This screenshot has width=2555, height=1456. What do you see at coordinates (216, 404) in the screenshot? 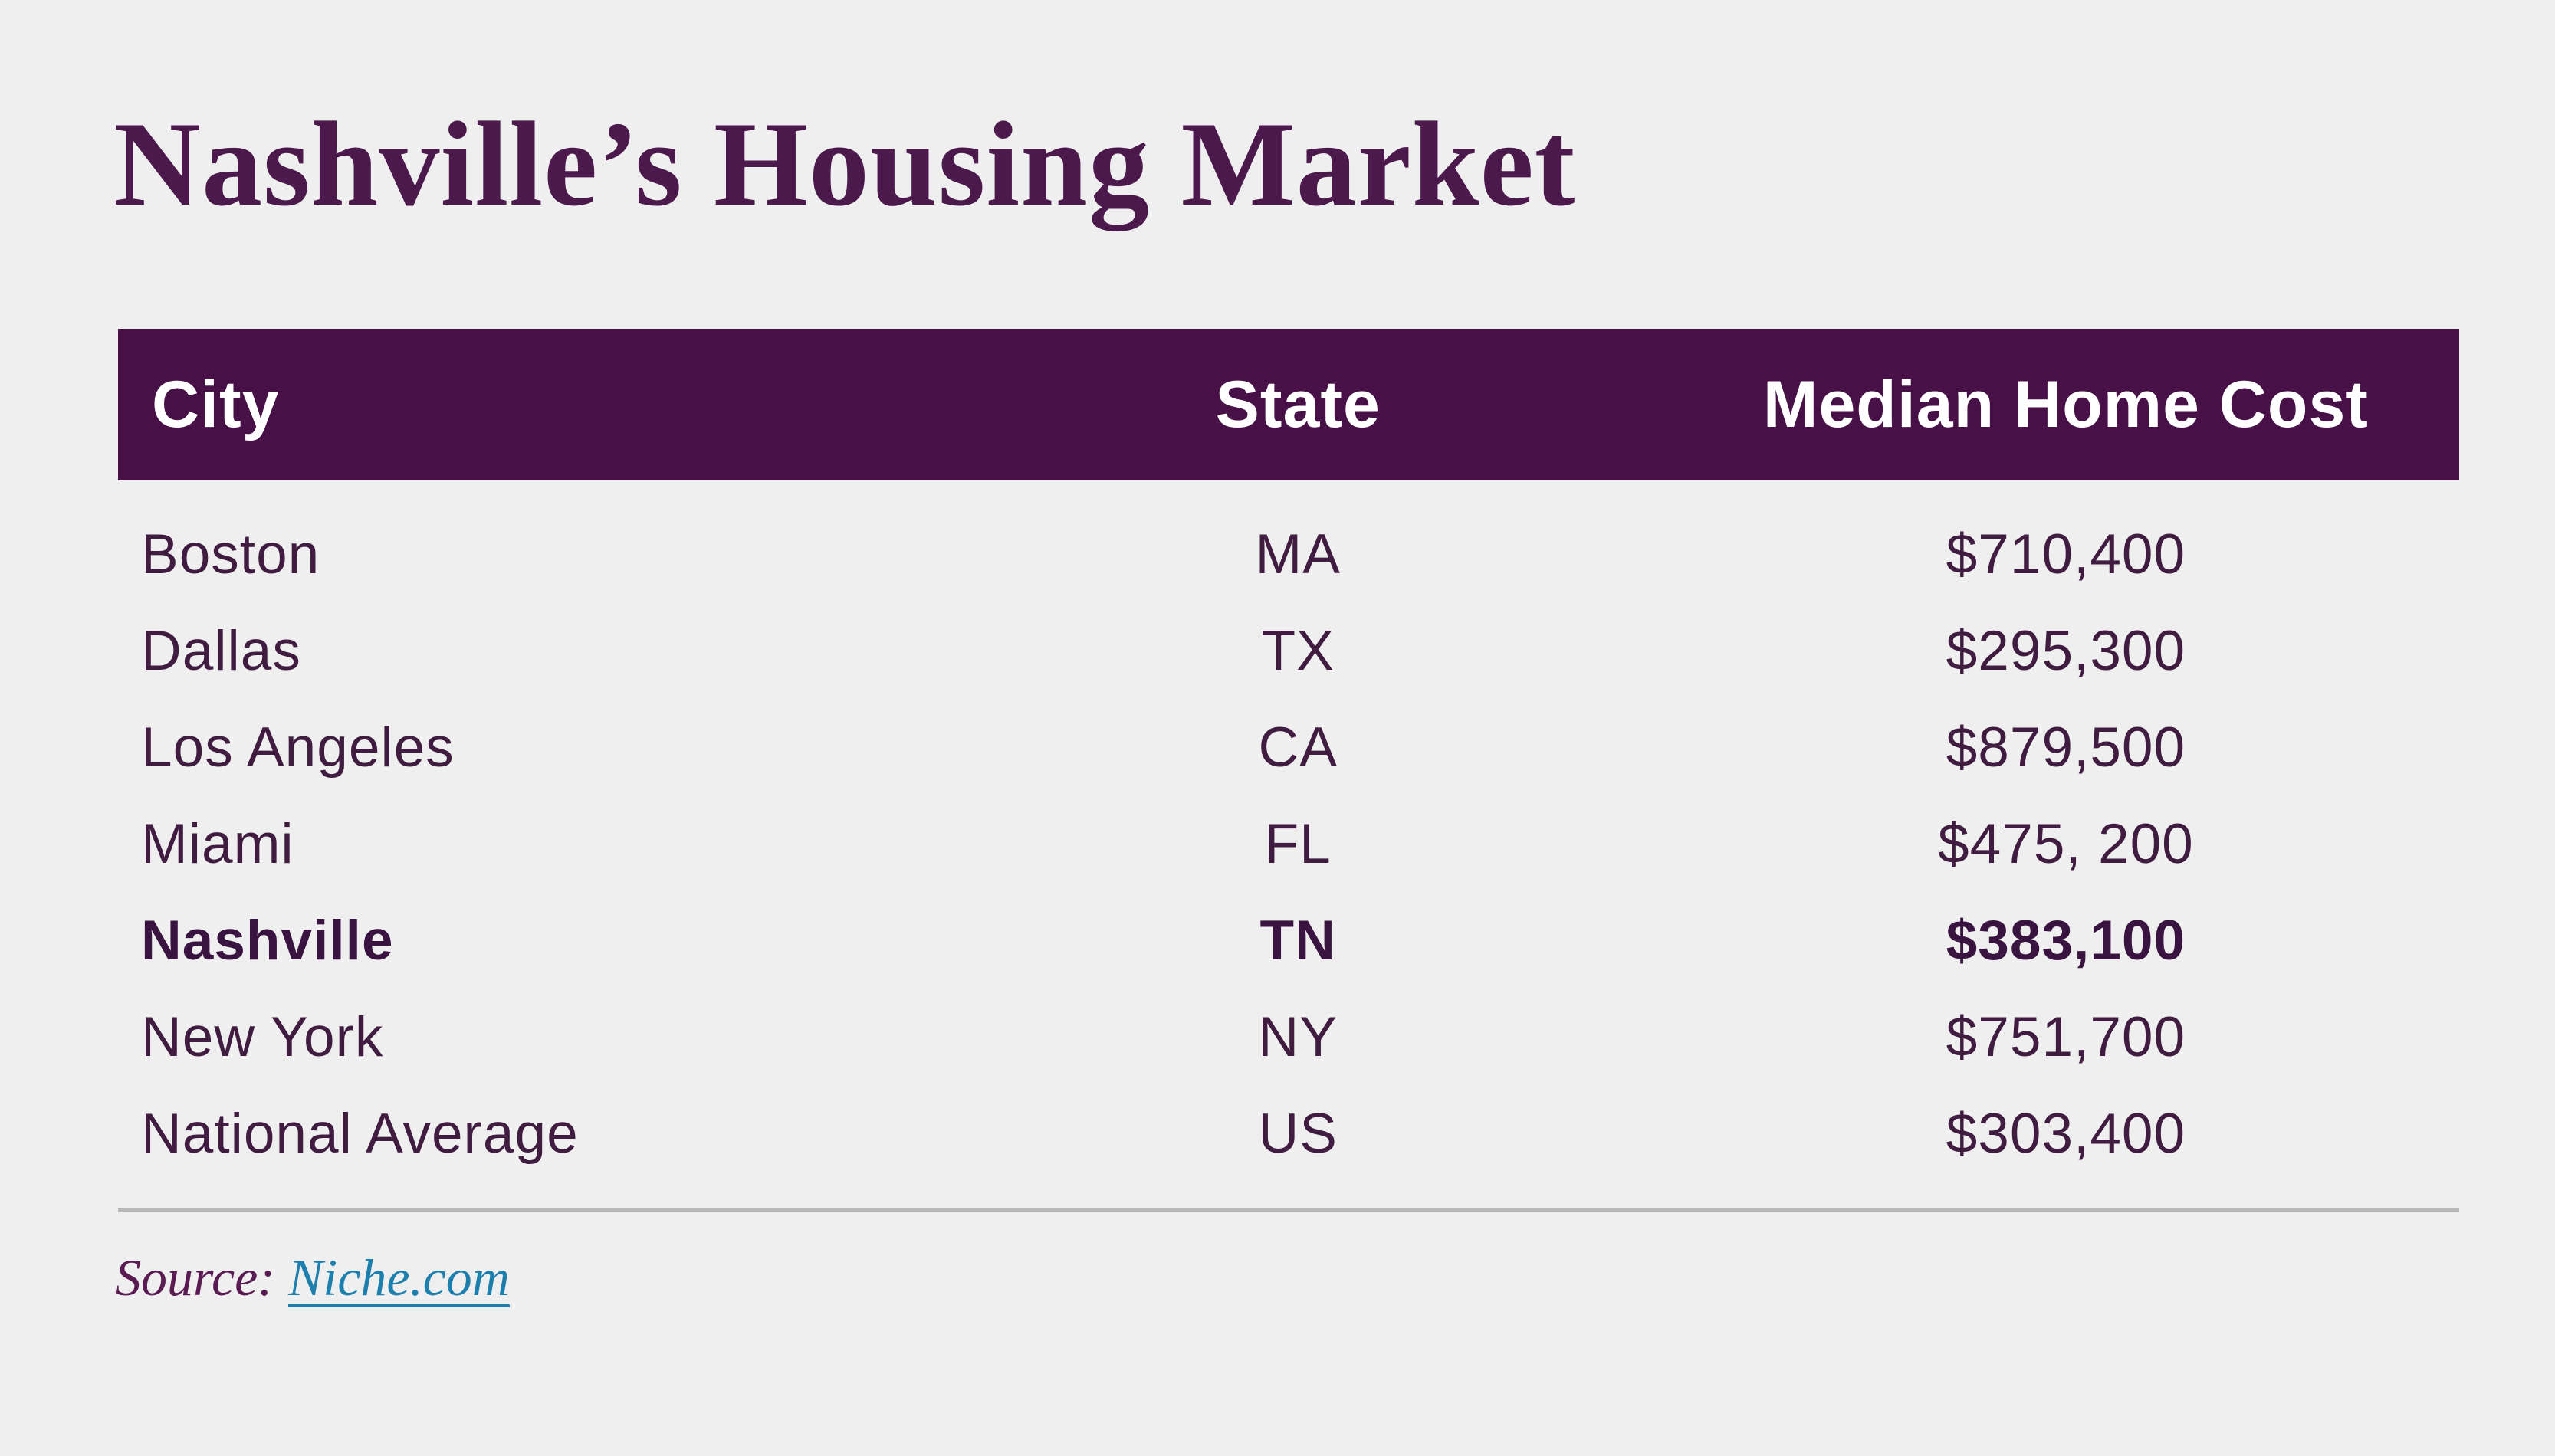
I see `column-header-city: City` at bounding box center [216, 404].